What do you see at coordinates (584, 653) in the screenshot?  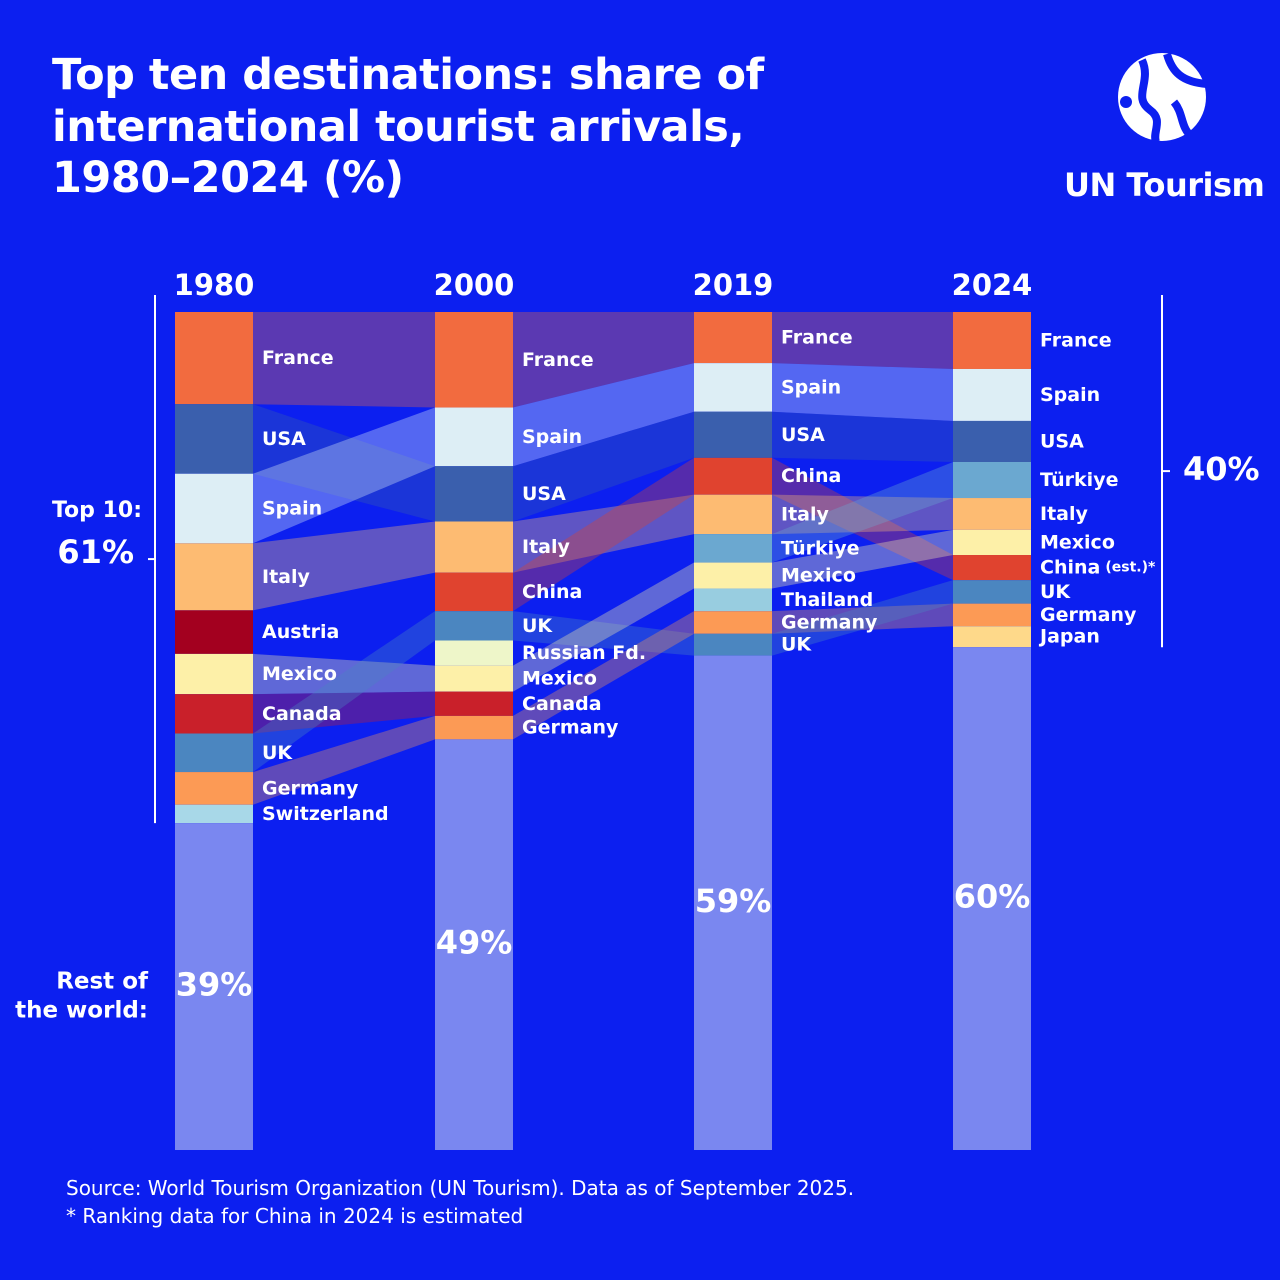 I see `segment-label: Russian Fd.` at bounding box center [584, 653].